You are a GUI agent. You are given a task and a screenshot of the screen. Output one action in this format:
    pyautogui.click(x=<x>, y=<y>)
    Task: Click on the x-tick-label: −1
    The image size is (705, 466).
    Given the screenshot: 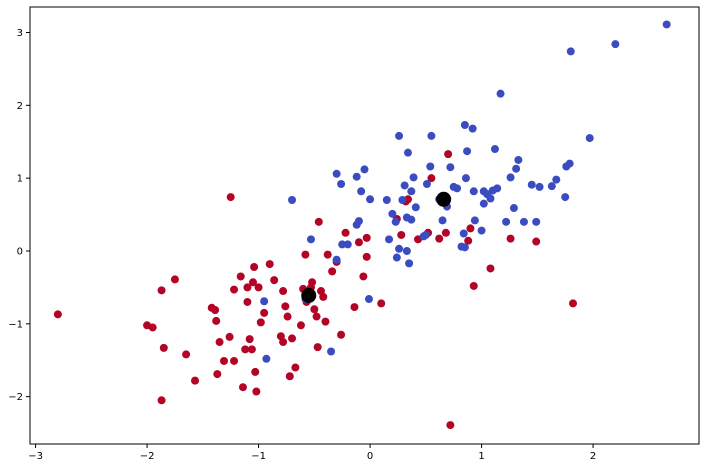 What is the action you would take?
    pyautogui.click(x=258, y=456)
    